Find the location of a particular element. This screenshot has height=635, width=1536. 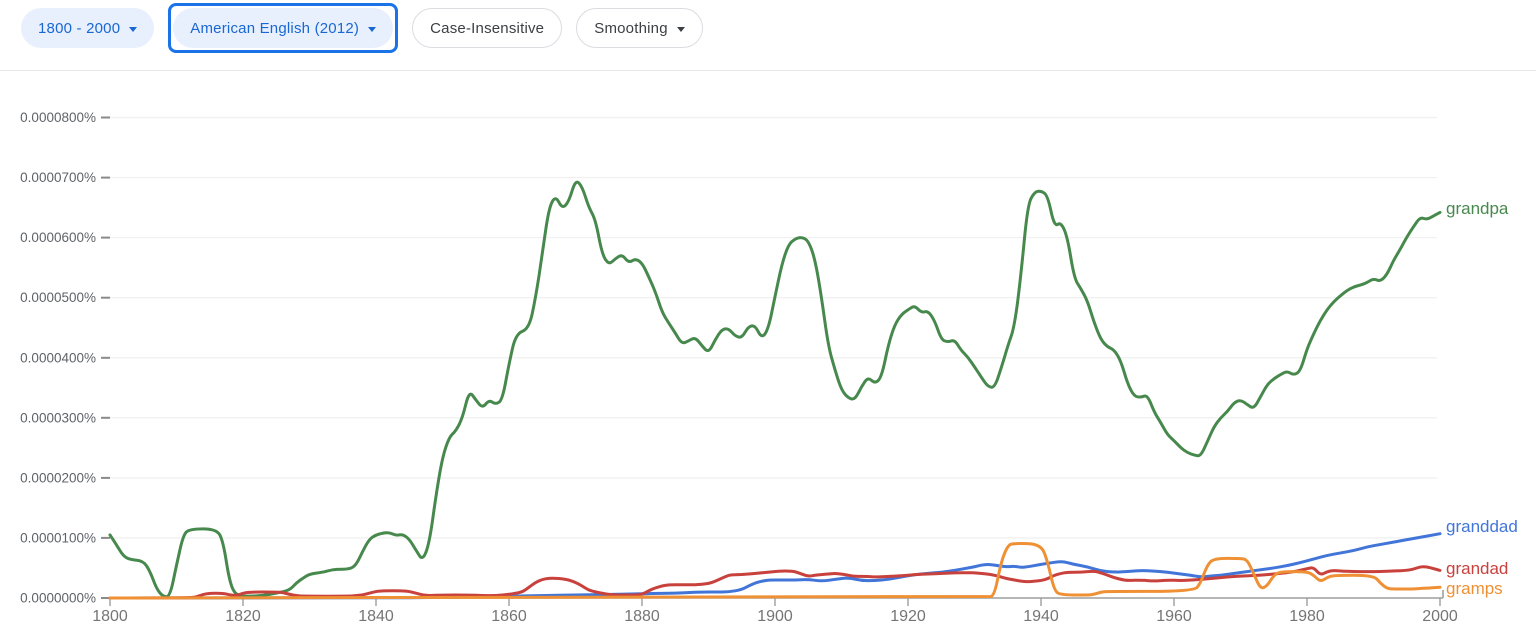

toolbar-divider is located at coordinates (768, 70).